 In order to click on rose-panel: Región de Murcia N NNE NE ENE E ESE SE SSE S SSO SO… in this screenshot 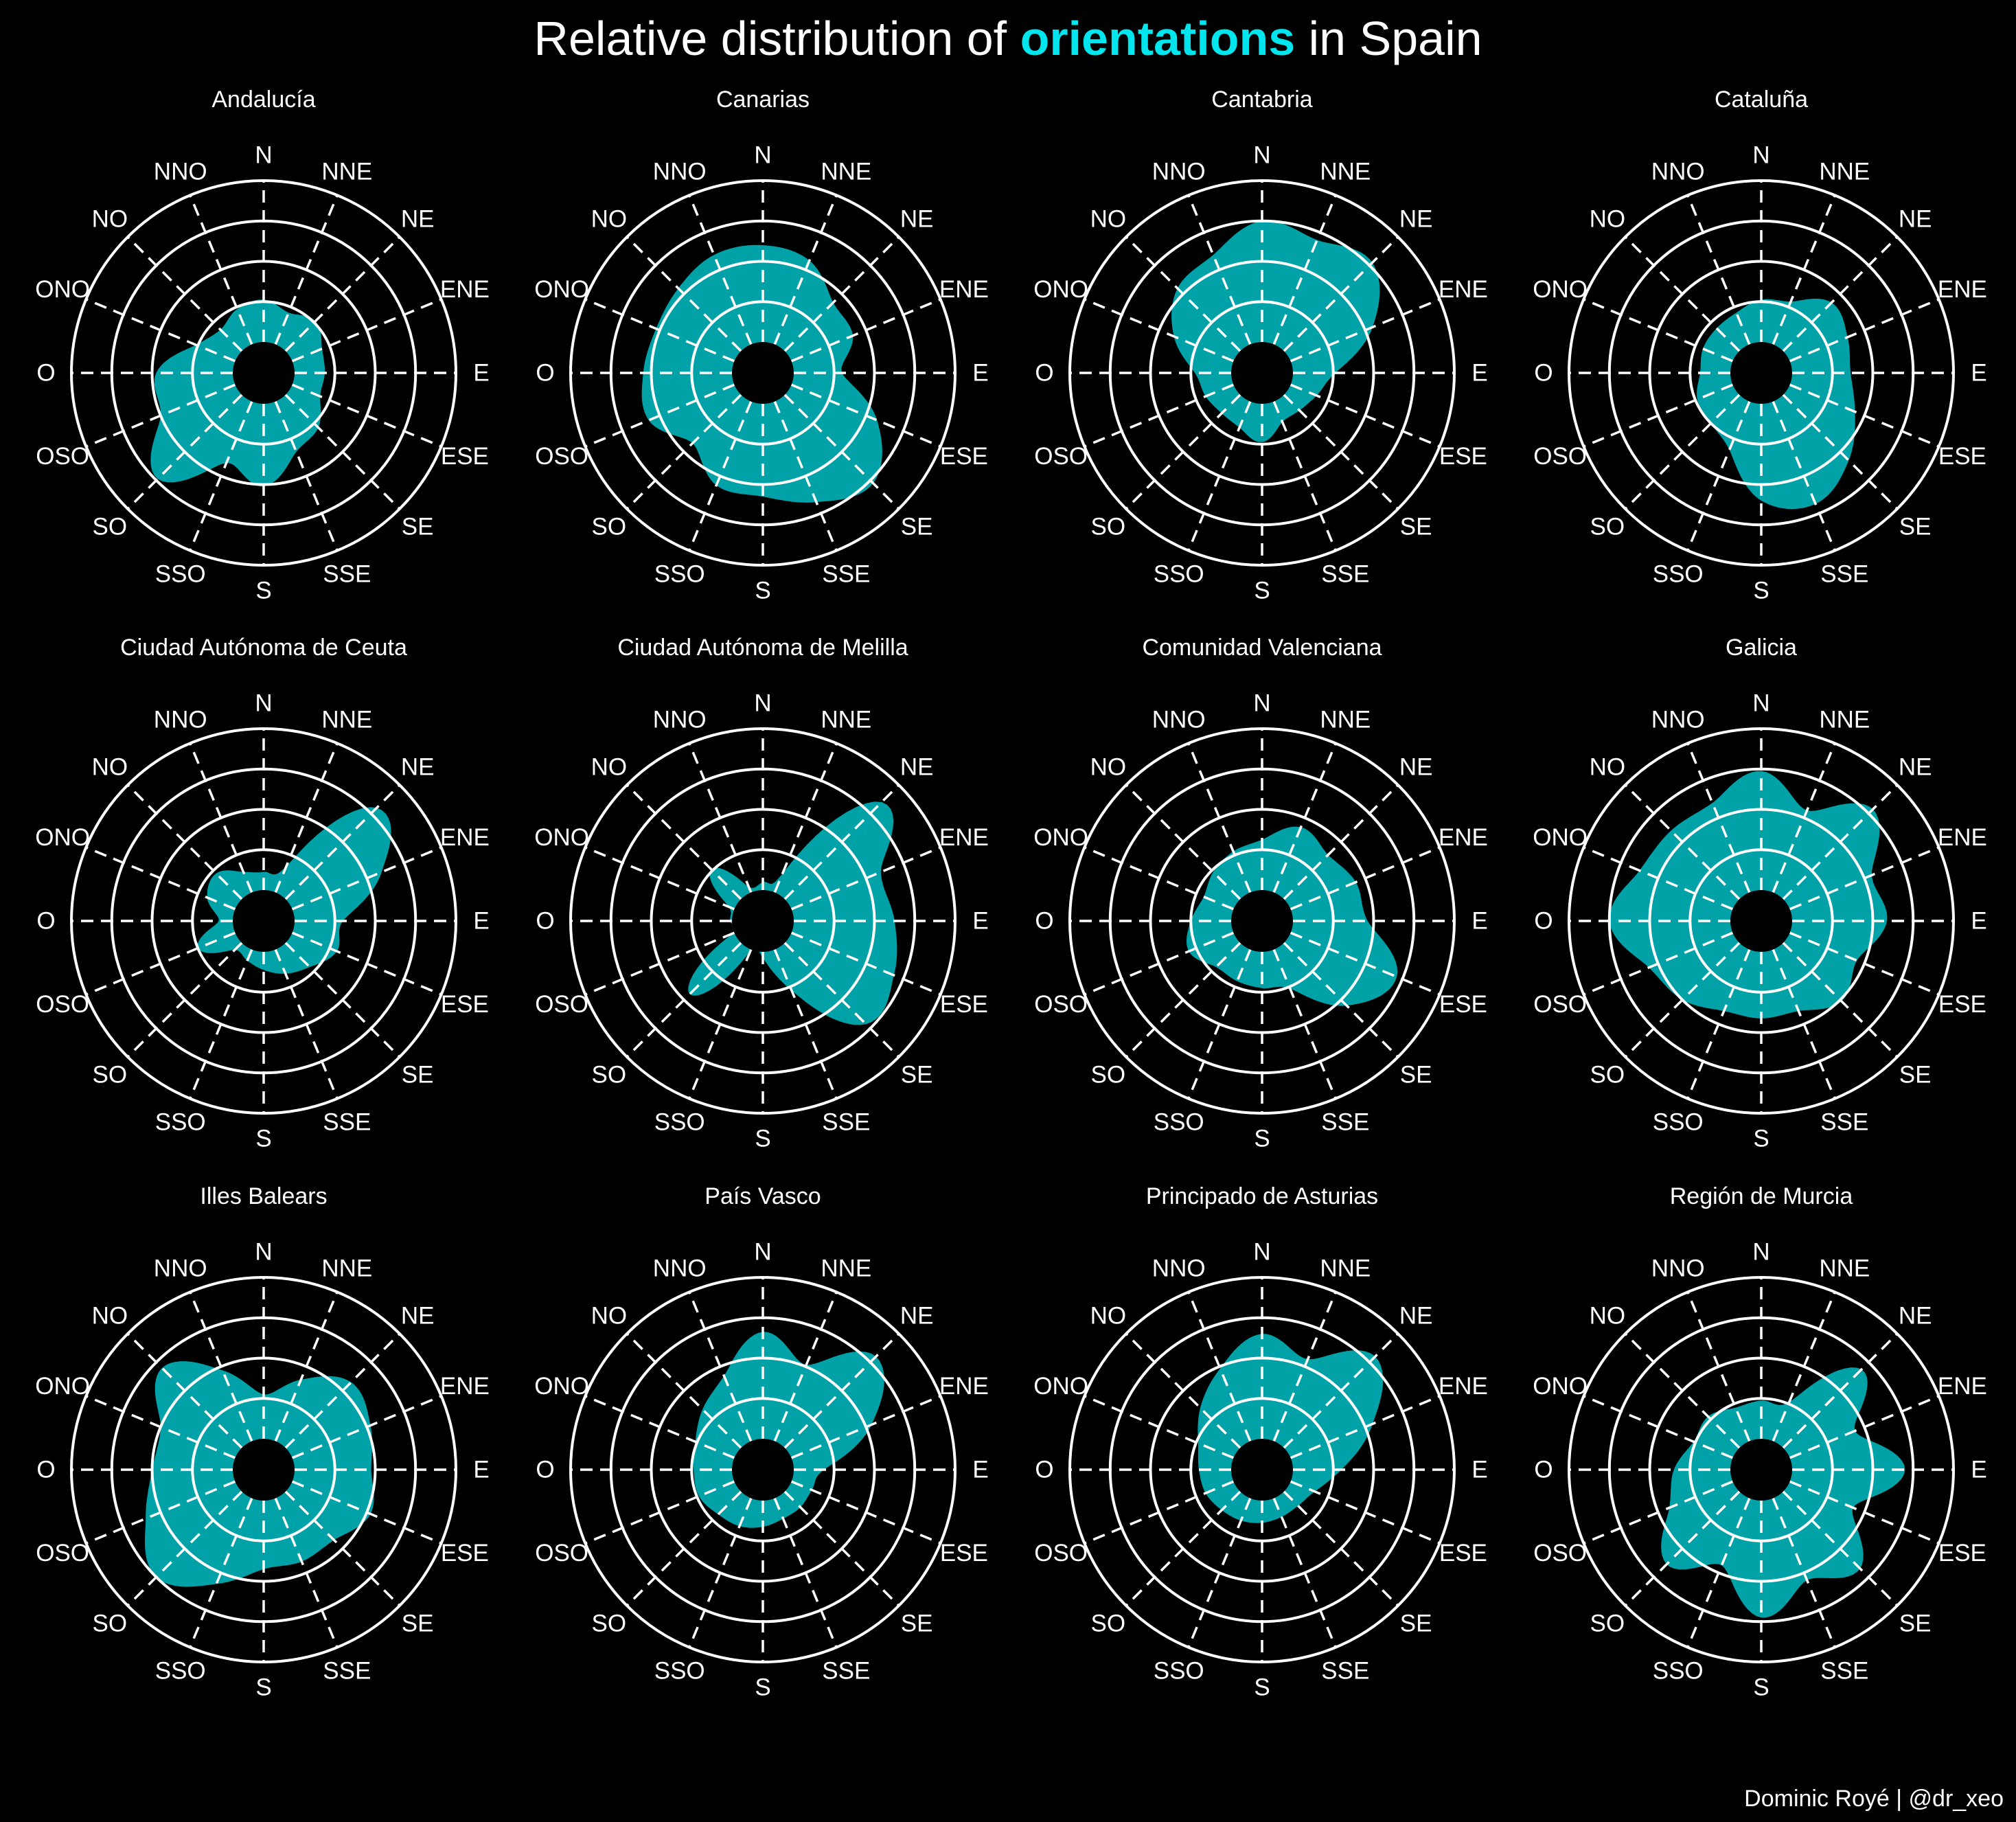, I will do `click(1760, 1442)`.